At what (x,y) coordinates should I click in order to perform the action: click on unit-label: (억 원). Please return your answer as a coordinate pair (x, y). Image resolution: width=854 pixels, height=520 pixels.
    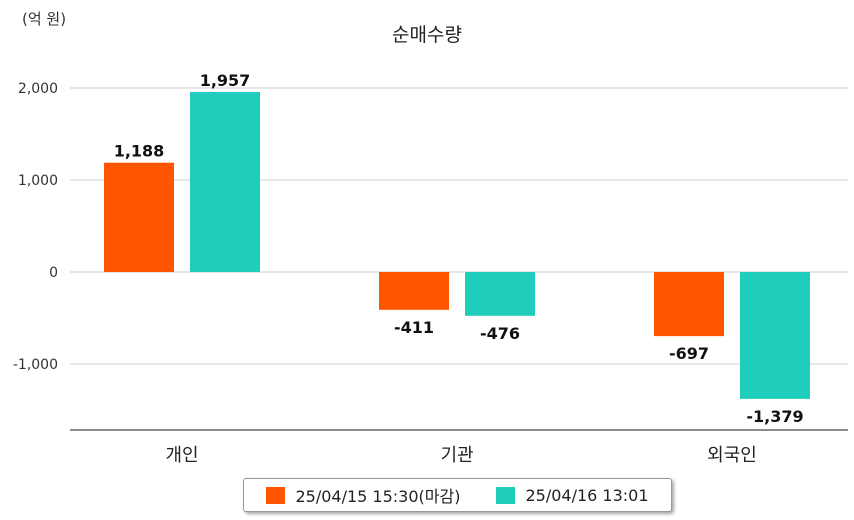
    Looking at the image, I should click on (44, 19).